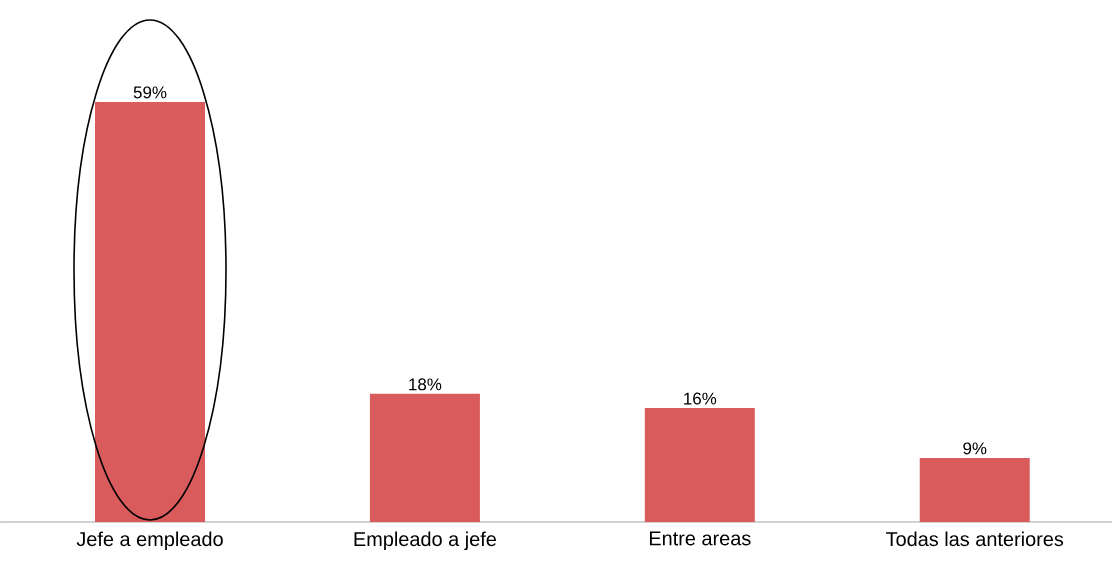  I want to click on data-label: 9%, so click(975, 448).